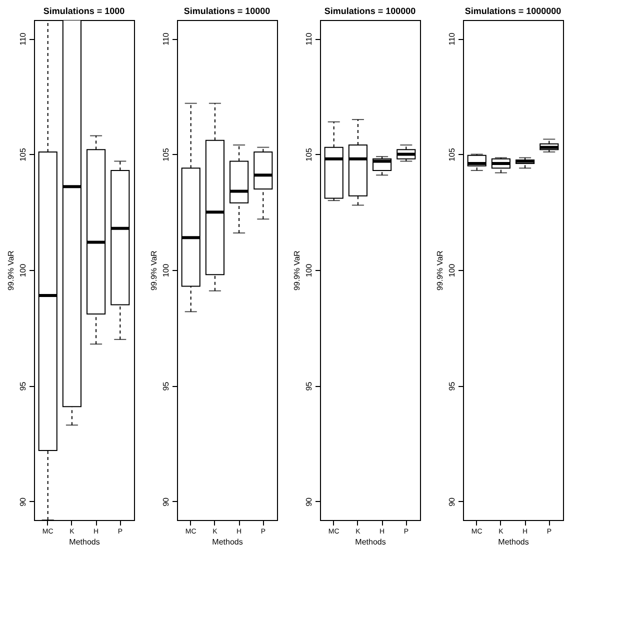  Describe the element at coordinates (84, 11) in the screenshot. I see `chart-title: Simulations = 1000` at that location.